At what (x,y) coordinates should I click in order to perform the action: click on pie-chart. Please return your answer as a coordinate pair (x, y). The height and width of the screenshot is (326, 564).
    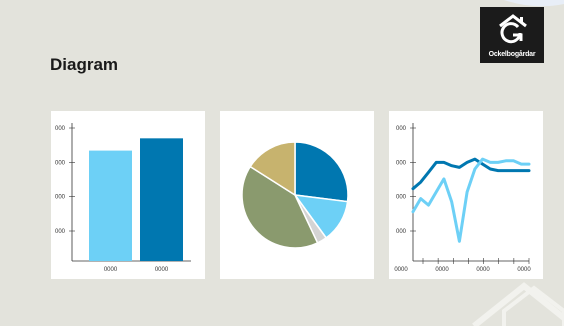
    Looking at the image, I should click on (295, 195).